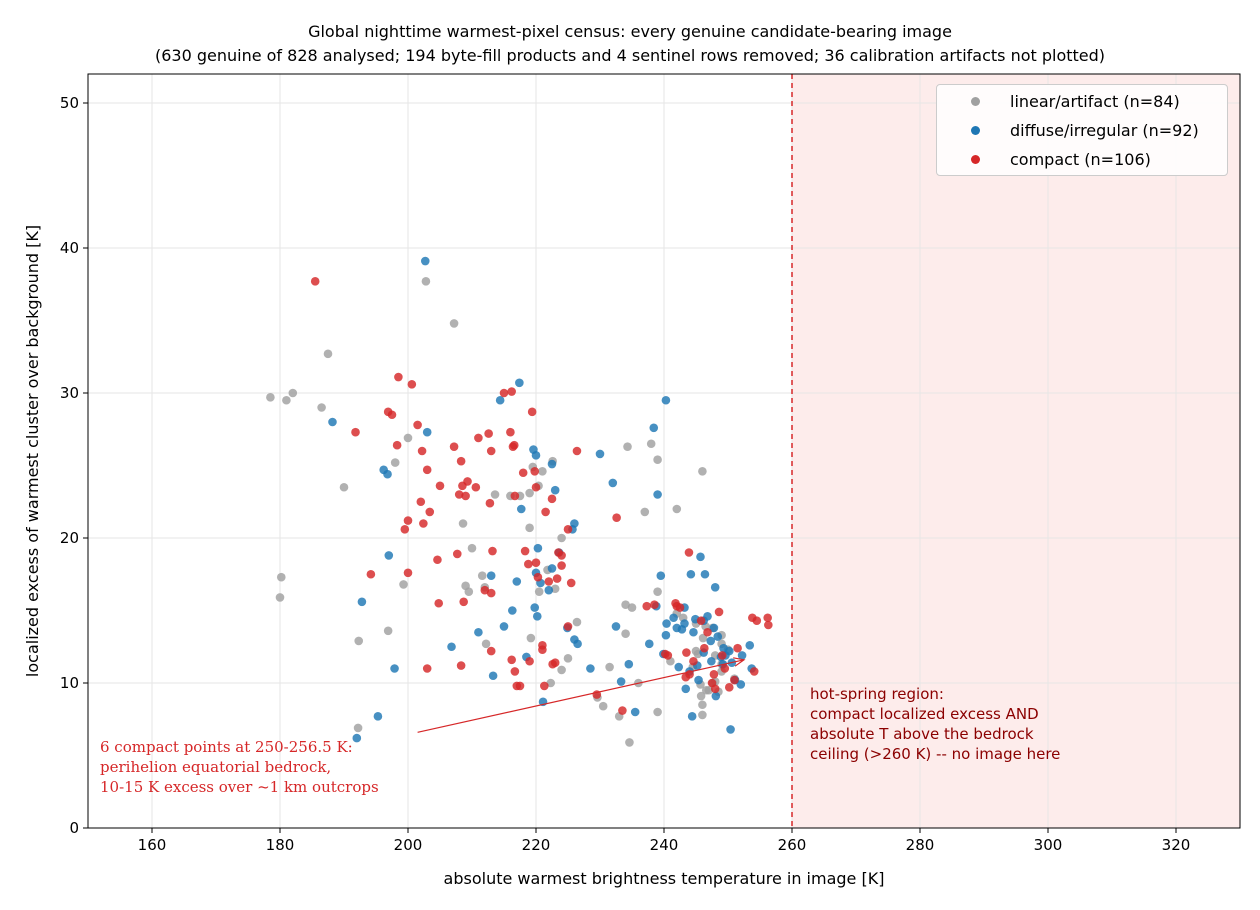 The image size is (1260, 910). What do you see at coordinates (1095, 101) in the screenshot?
I see `legend-label-linear: linear/artifact (n=84)` at bounding box center [1095, 101].